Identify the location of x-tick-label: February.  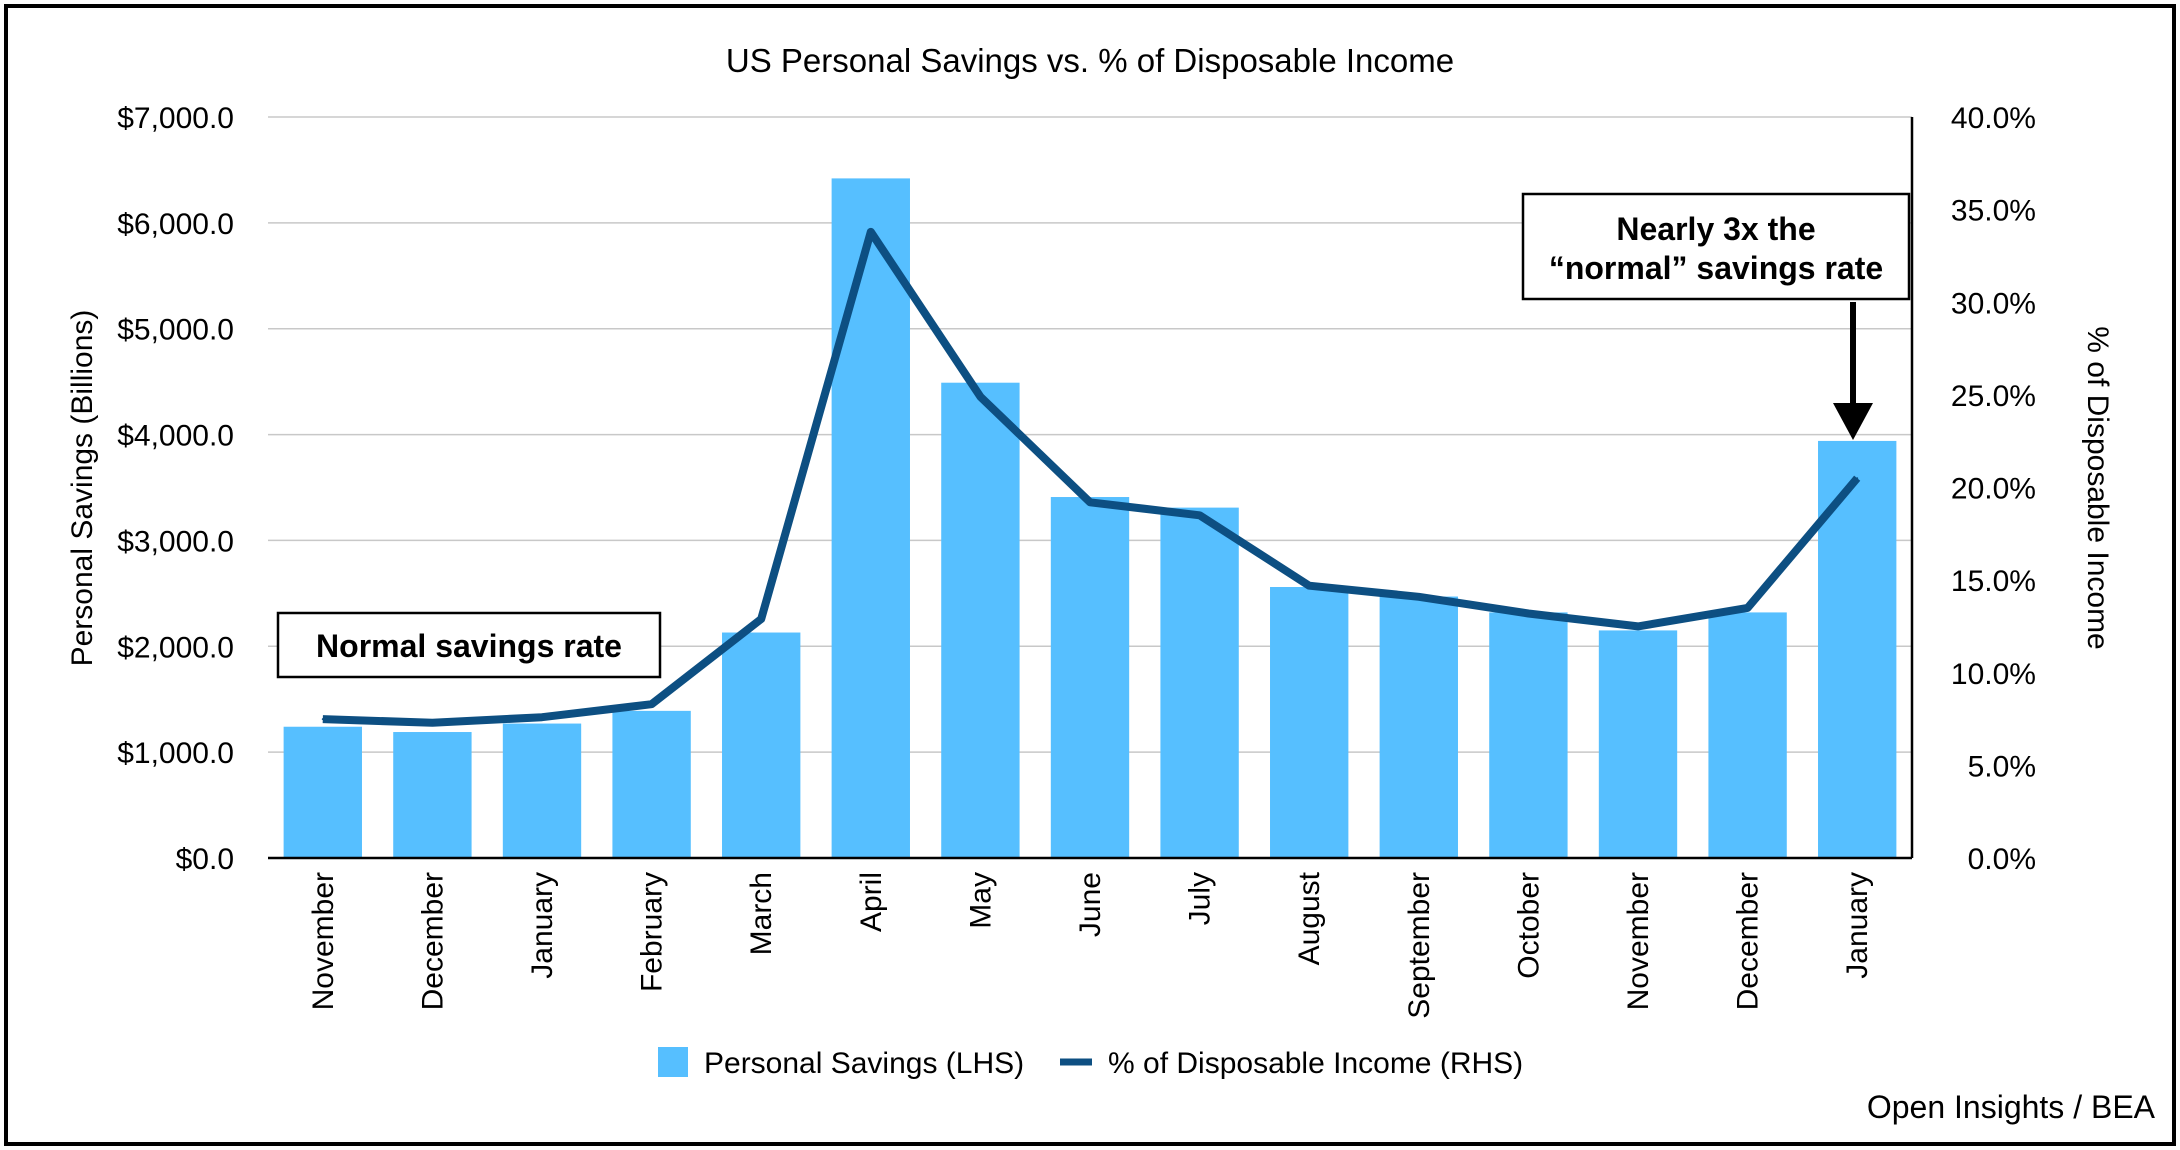
(652, 932).